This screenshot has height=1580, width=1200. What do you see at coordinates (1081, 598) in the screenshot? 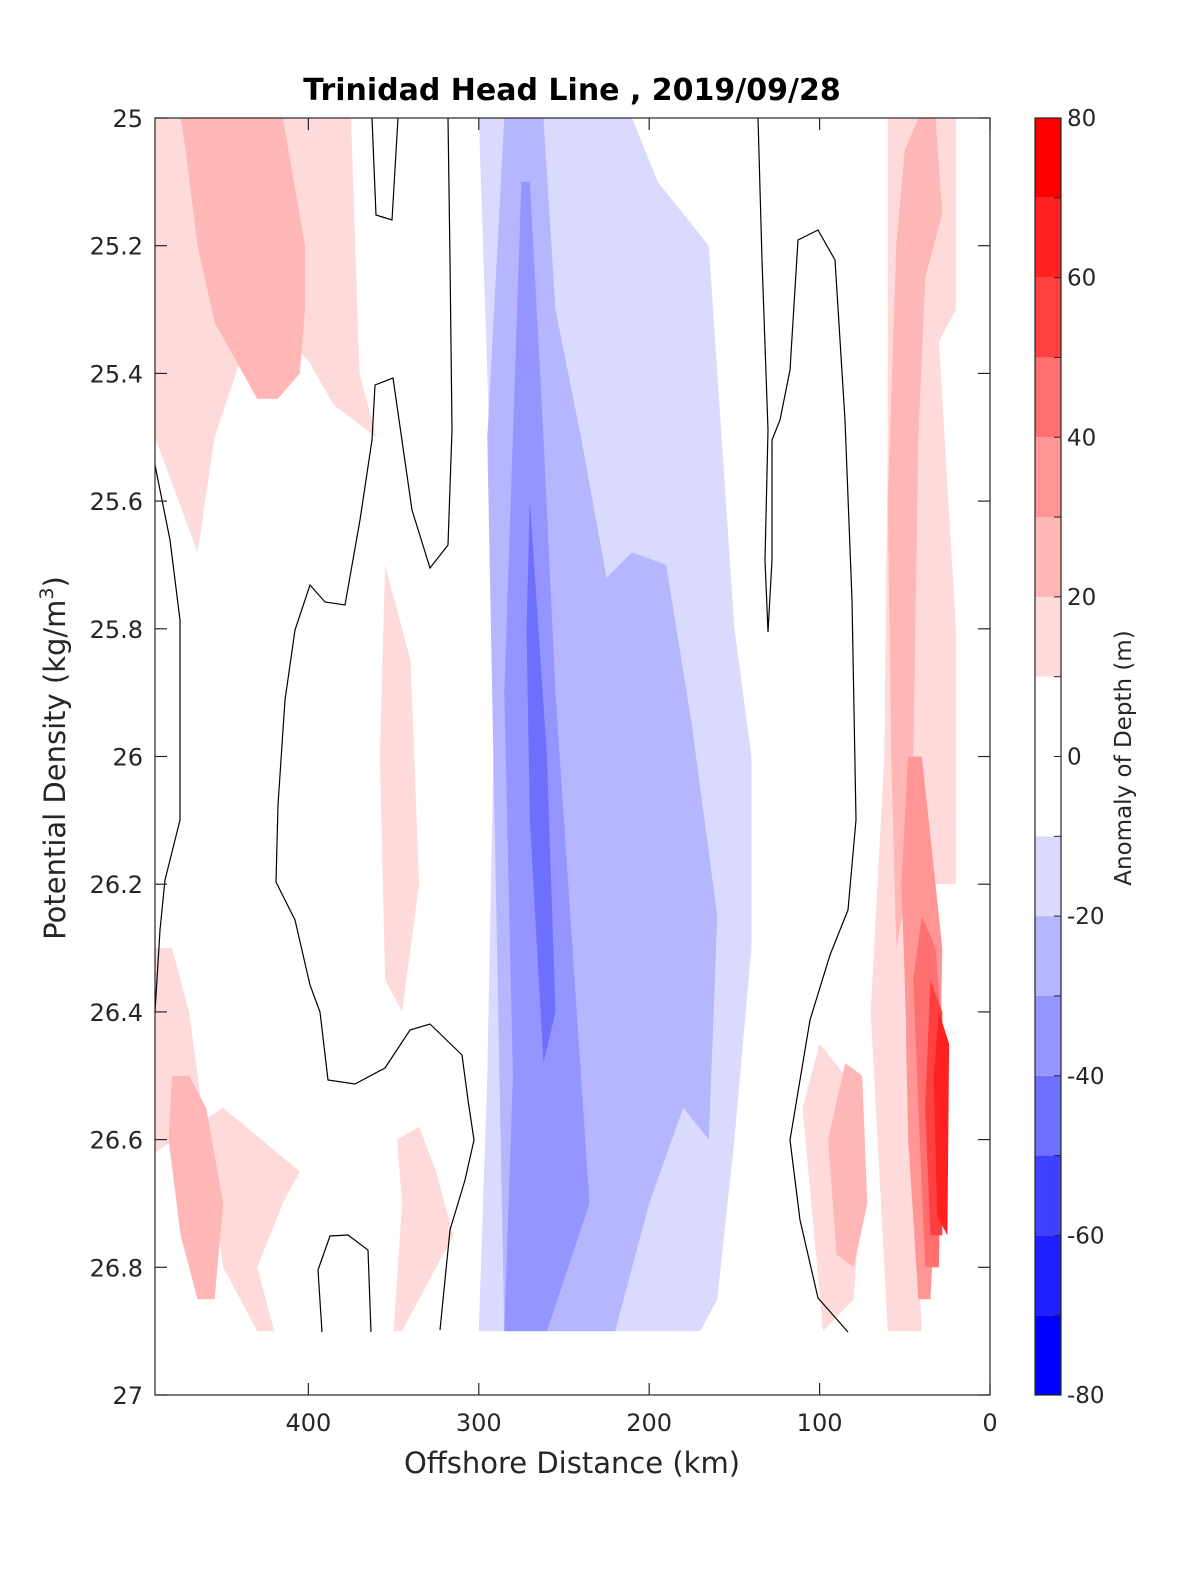
I see `colorbar-tick-label: 20` at bounding box center [1081, 598].